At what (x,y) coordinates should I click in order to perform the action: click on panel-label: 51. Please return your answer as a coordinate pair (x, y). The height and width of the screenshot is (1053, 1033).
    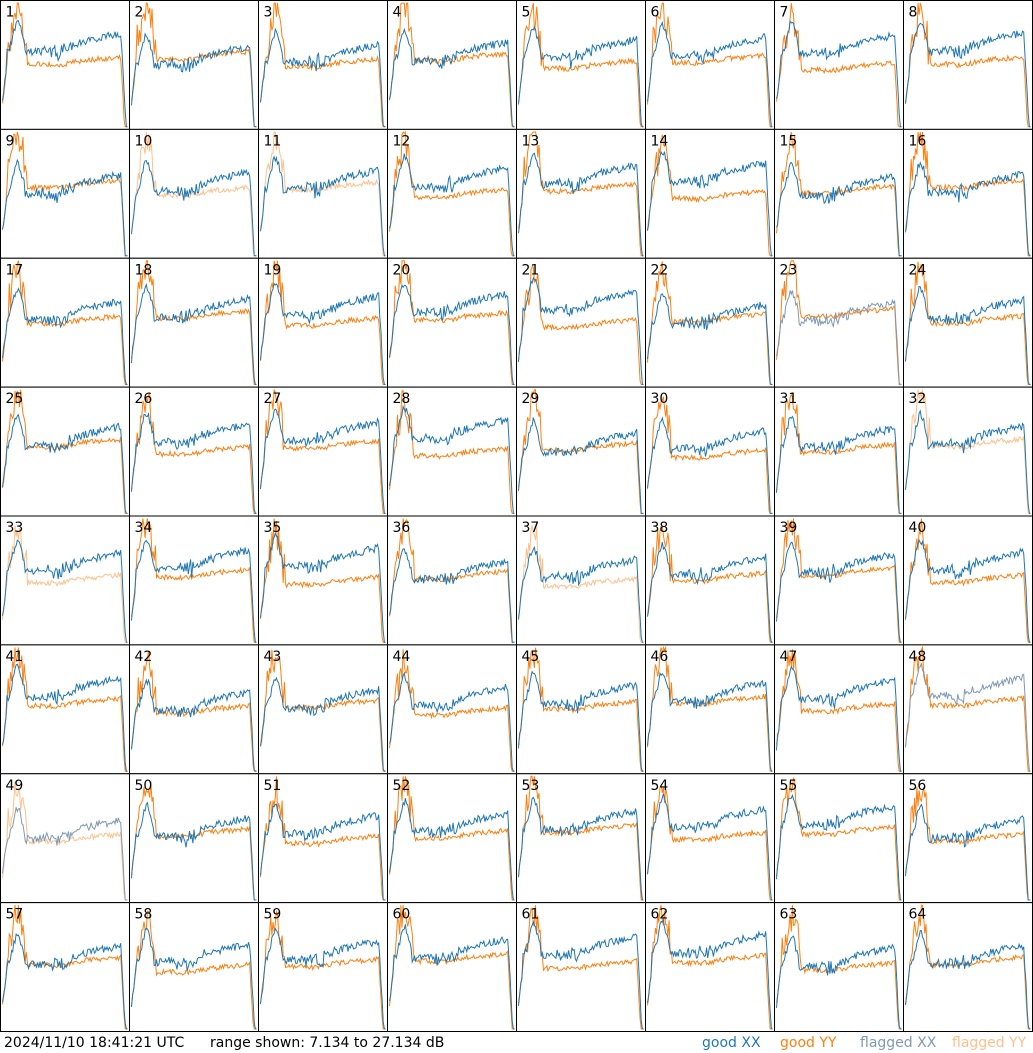
    Looking at the image, I should click on (273, 786).